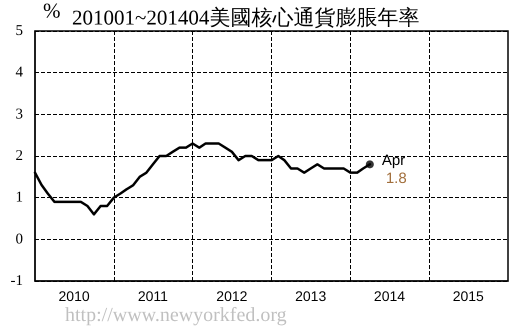 The image size is (515, 327). I want to click on x-tick-label: 2011, so click(153, 296).